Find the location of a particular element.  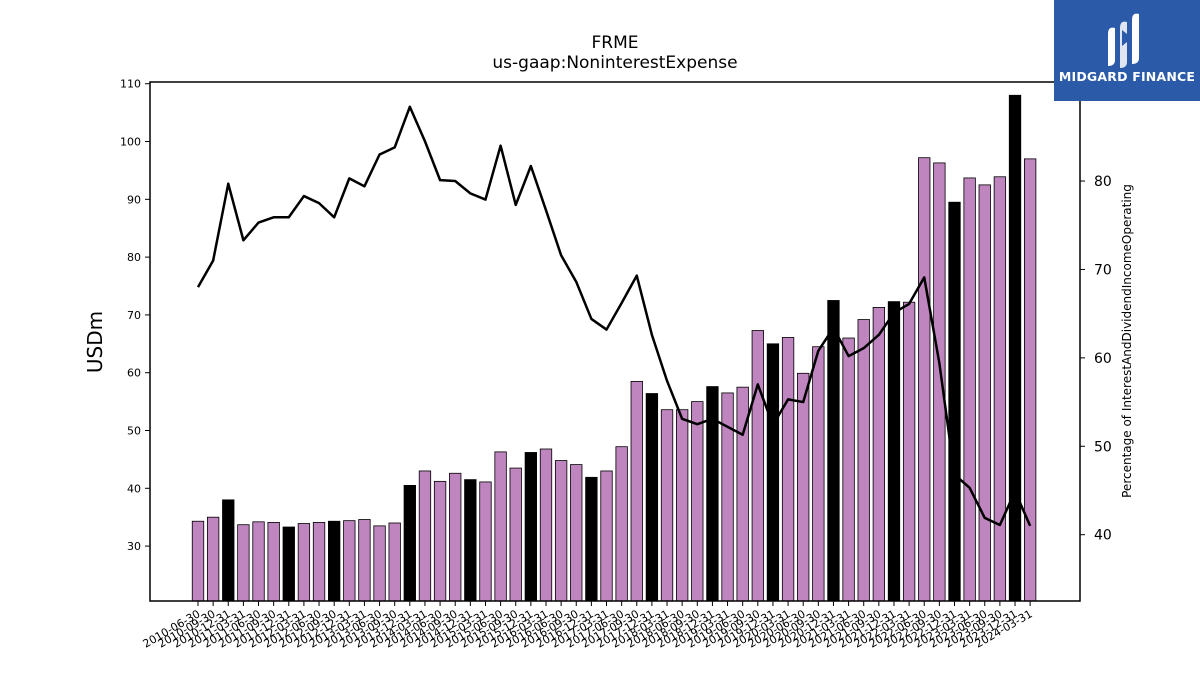

midgard-logo-icon is located at coordinates (1123, 40).